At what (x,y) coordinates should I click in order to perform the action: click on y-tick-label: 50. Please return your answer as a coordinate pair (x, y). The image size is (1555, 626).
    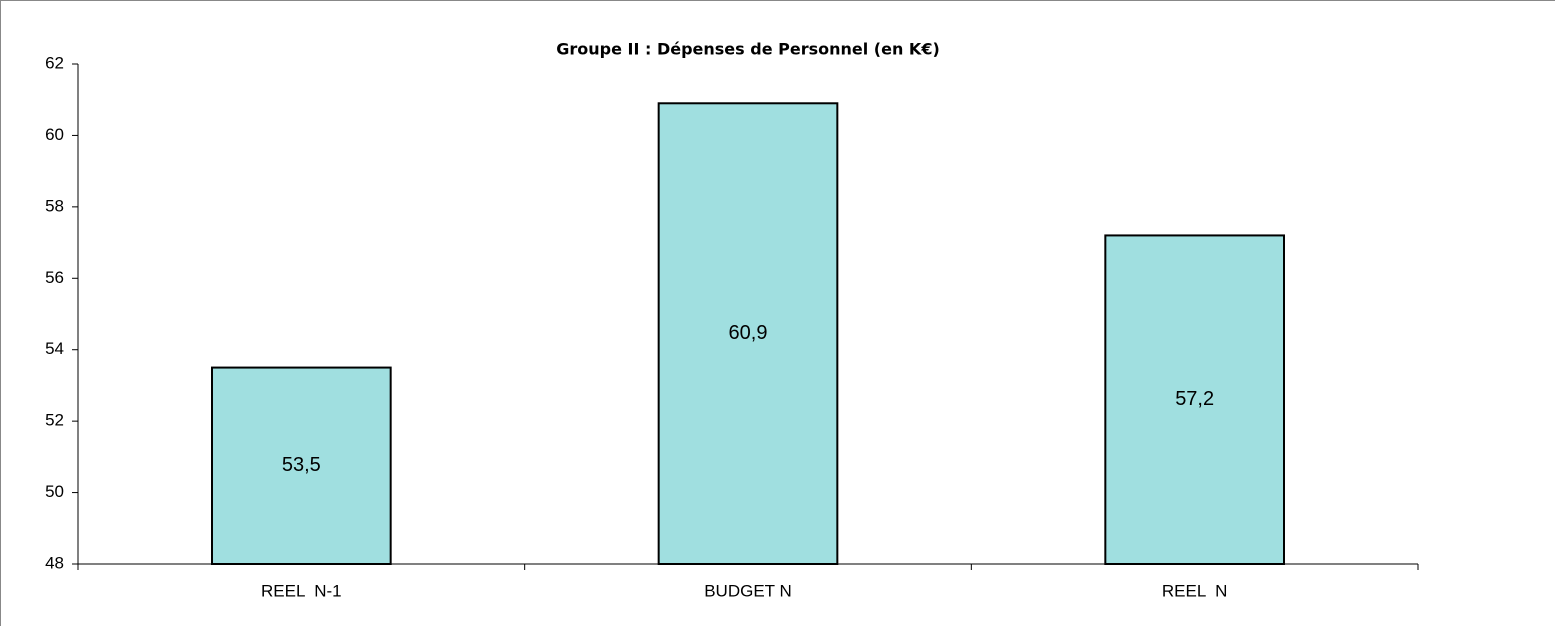
    Looking at the image, I should click on (54, 491).